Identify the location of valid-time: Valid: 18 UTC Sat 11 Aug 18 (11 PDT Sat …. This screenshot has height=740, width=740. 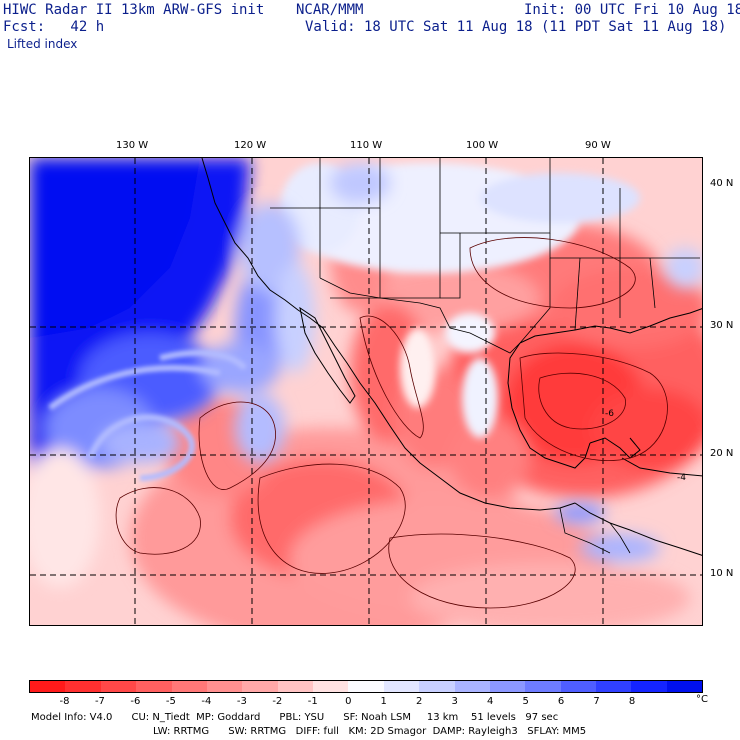
(516, 27).